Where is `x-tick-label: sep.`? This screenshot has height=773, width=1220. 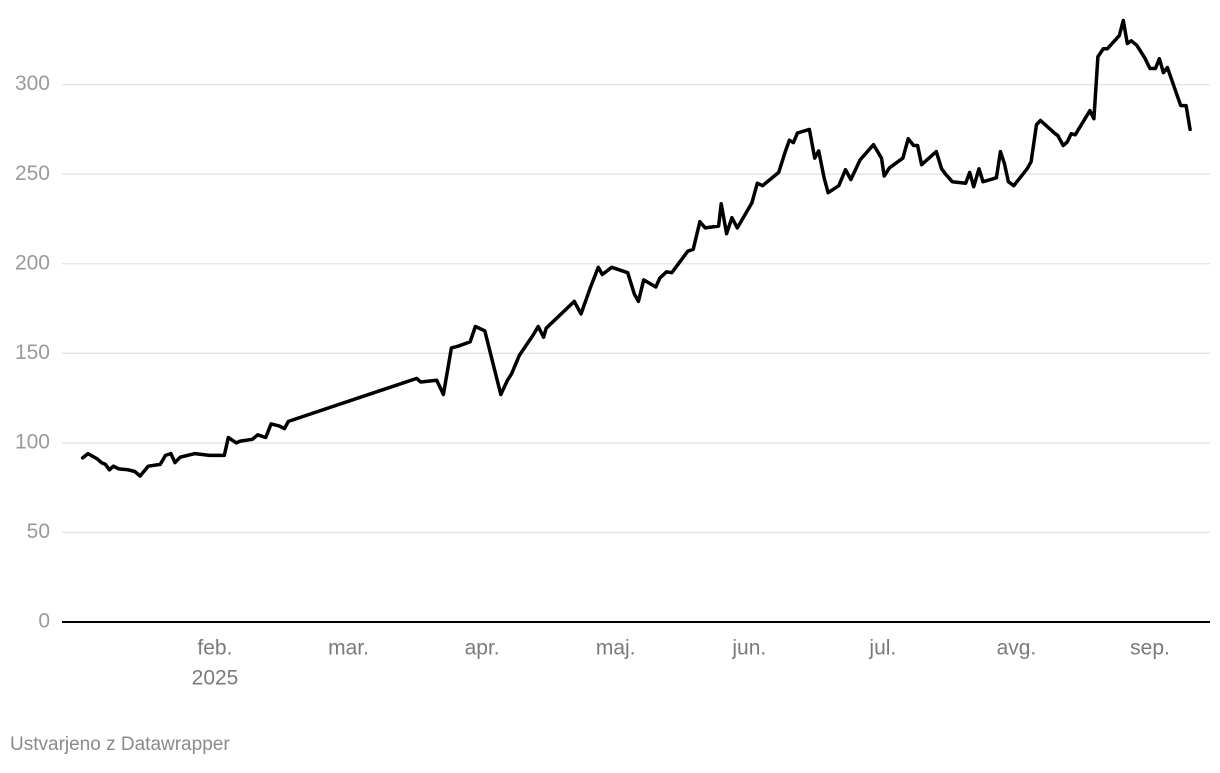
x-tick-label: sep. is located at coordinates (1150, 648).